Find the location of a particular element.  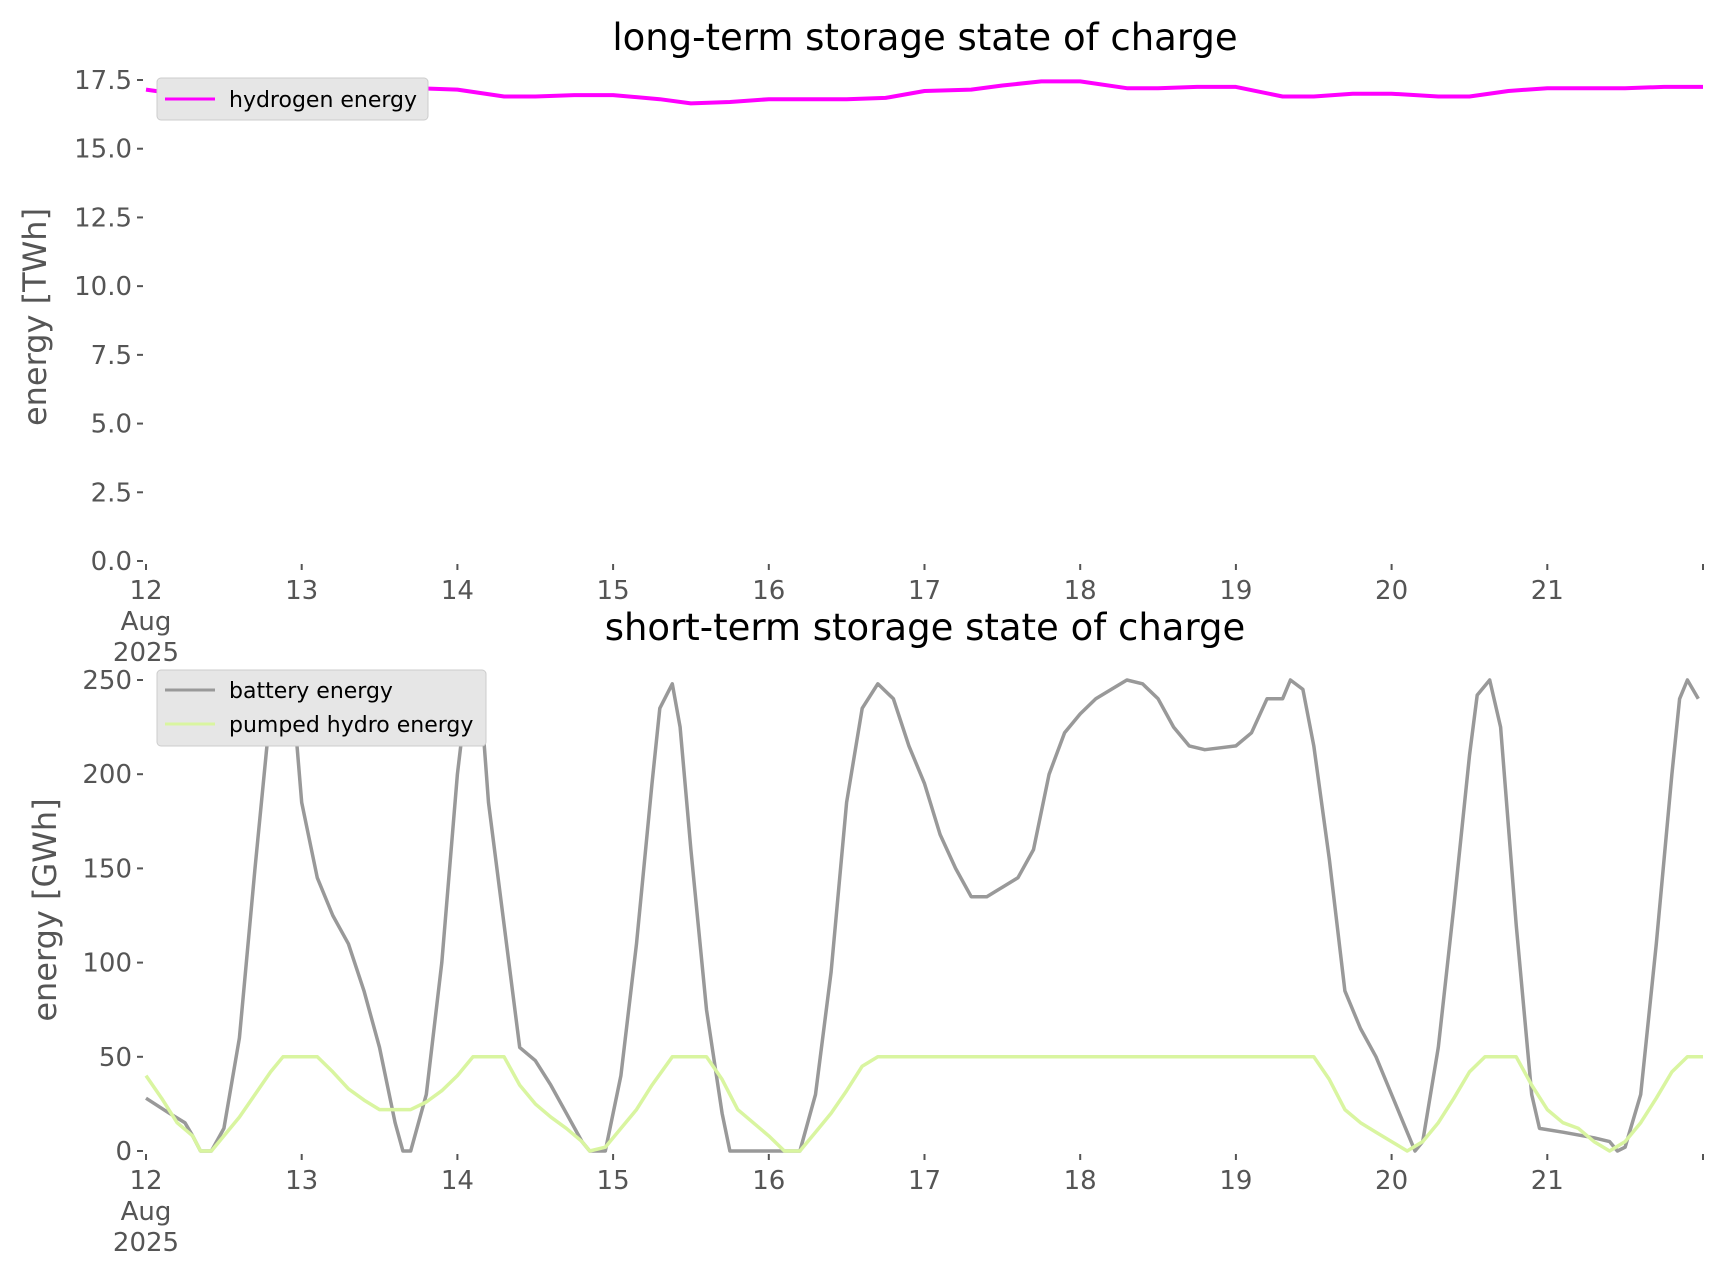

long-term-legend-box is located at coordinates (292, 99).